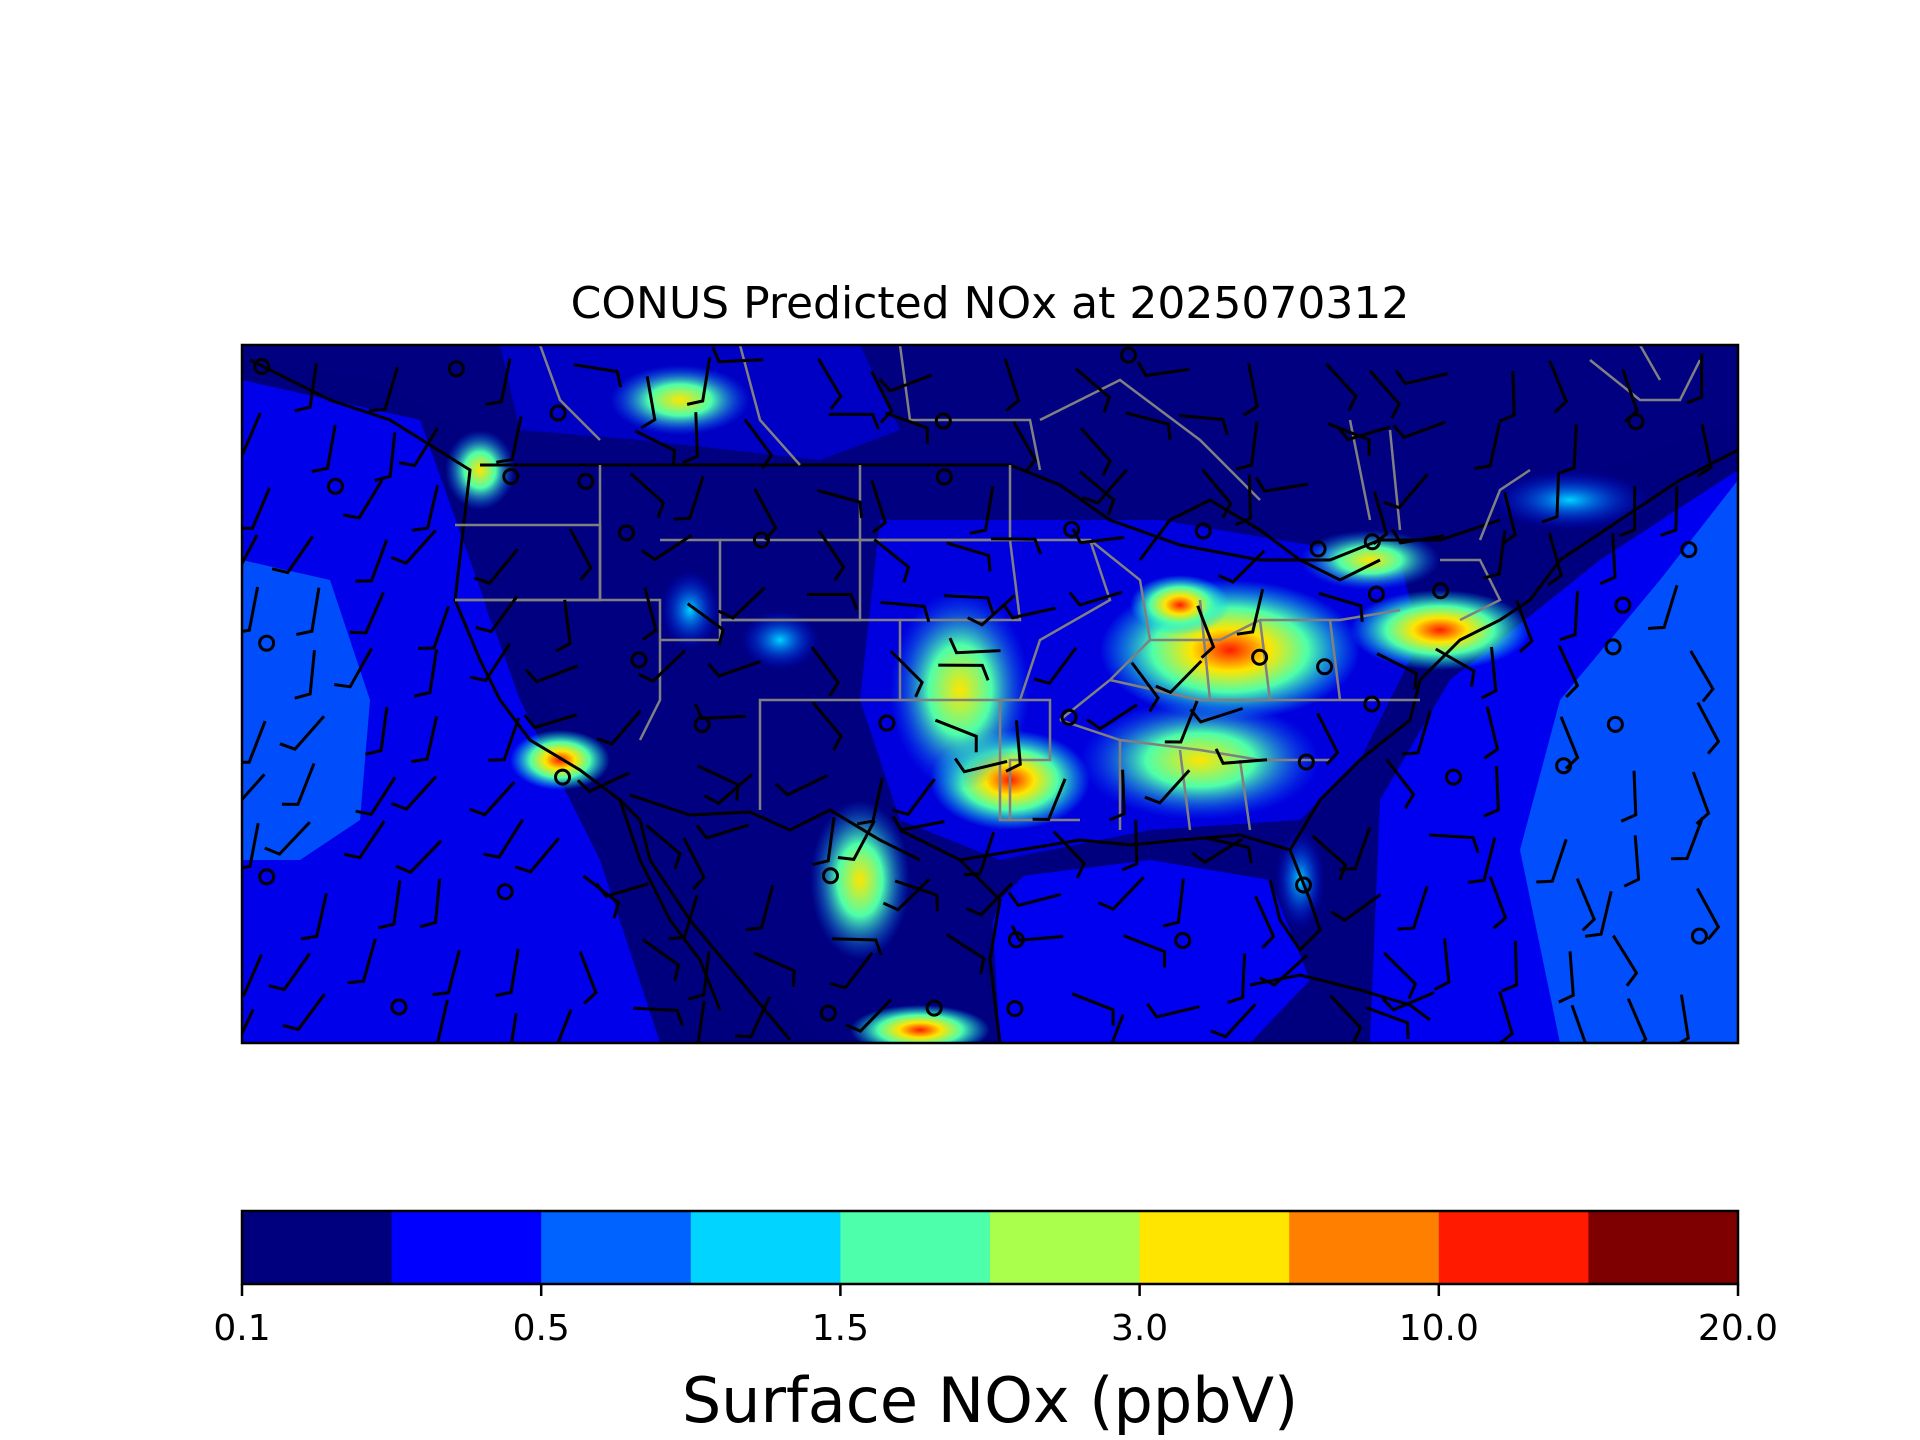 The width and height of the screenshot is (1920, 1440). Describe the element at coordinates (1570, 500) in the screenshot. I see `hotspot-quebec` at that location.